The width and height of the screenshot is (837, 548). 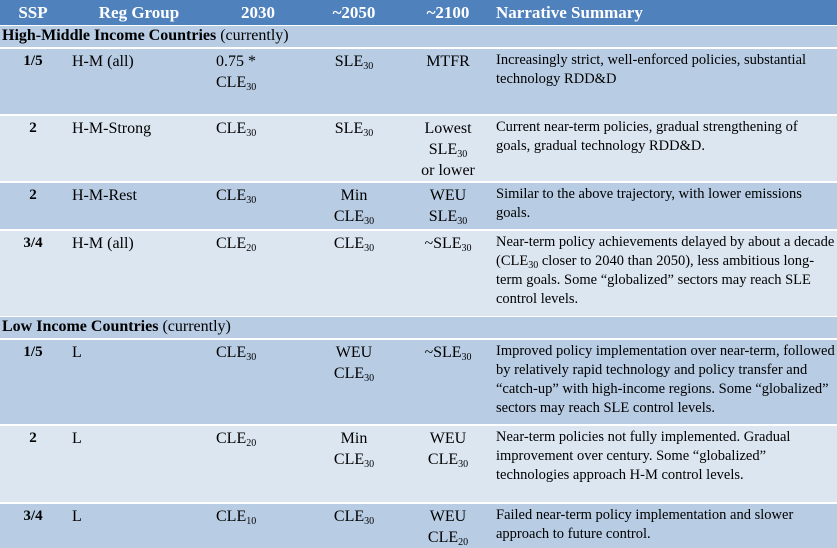 I want to click on cell-2030: CLE10, so click(x=258, y=524).